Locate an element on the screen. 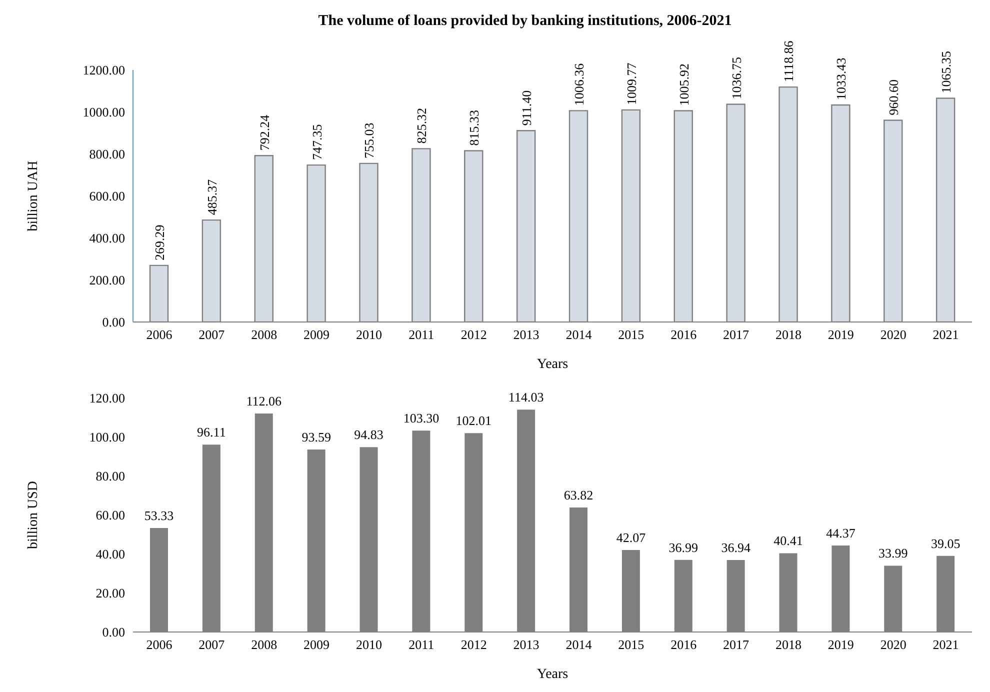 The image size is (990, 692). data-label: 33.99 is located at coordinates (893, 553).